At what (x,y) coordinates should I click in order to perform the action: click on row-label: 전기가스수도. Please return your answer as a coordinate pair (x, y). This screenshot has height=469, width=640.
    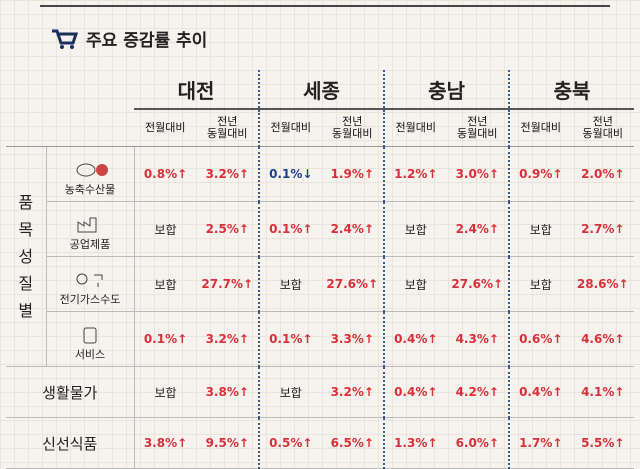
    Looking at the image, I should click on (90, 284).